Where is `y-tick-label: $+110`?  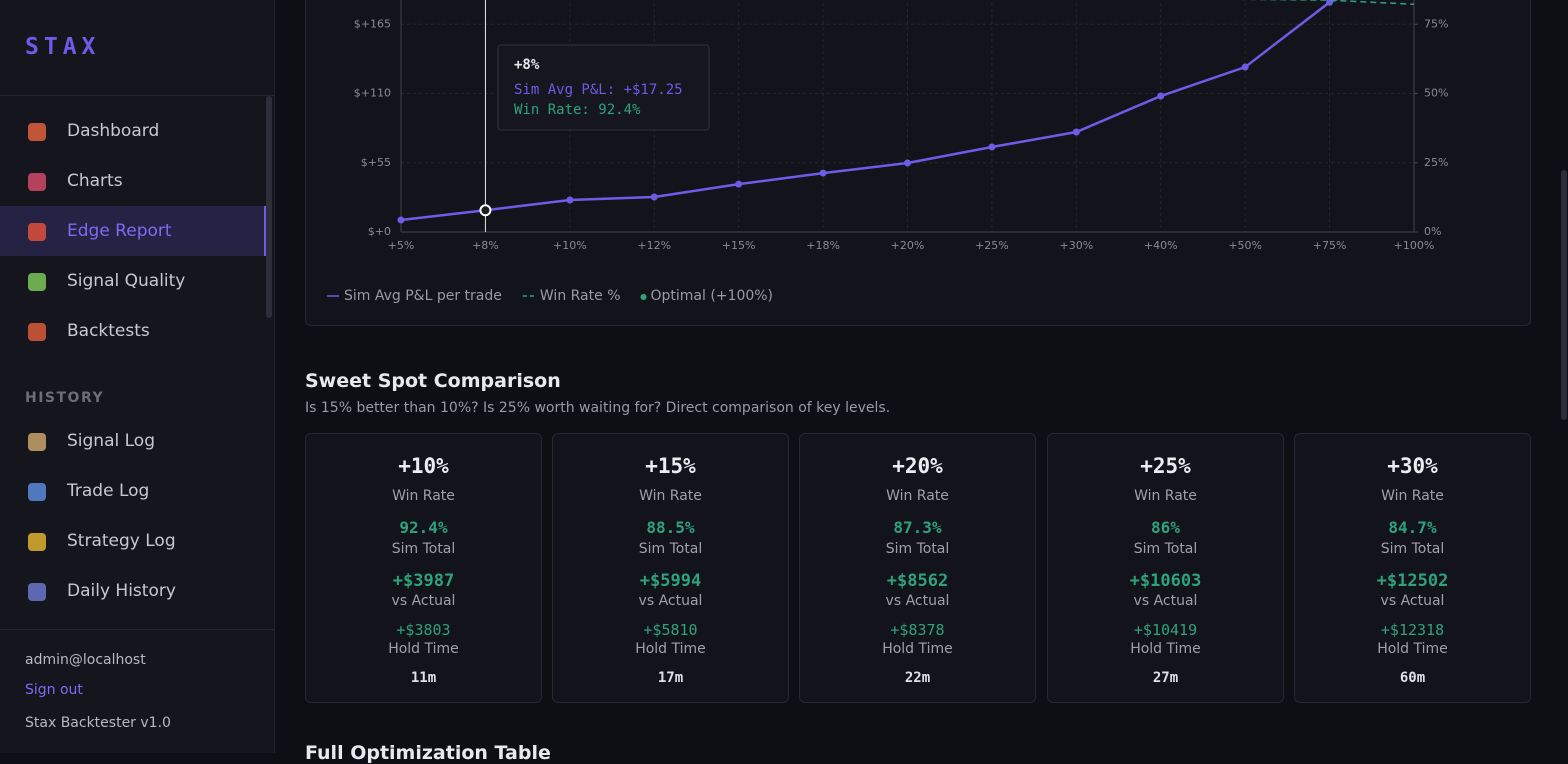
y-tick-label: $+110 is located at coordinates (372, 93).